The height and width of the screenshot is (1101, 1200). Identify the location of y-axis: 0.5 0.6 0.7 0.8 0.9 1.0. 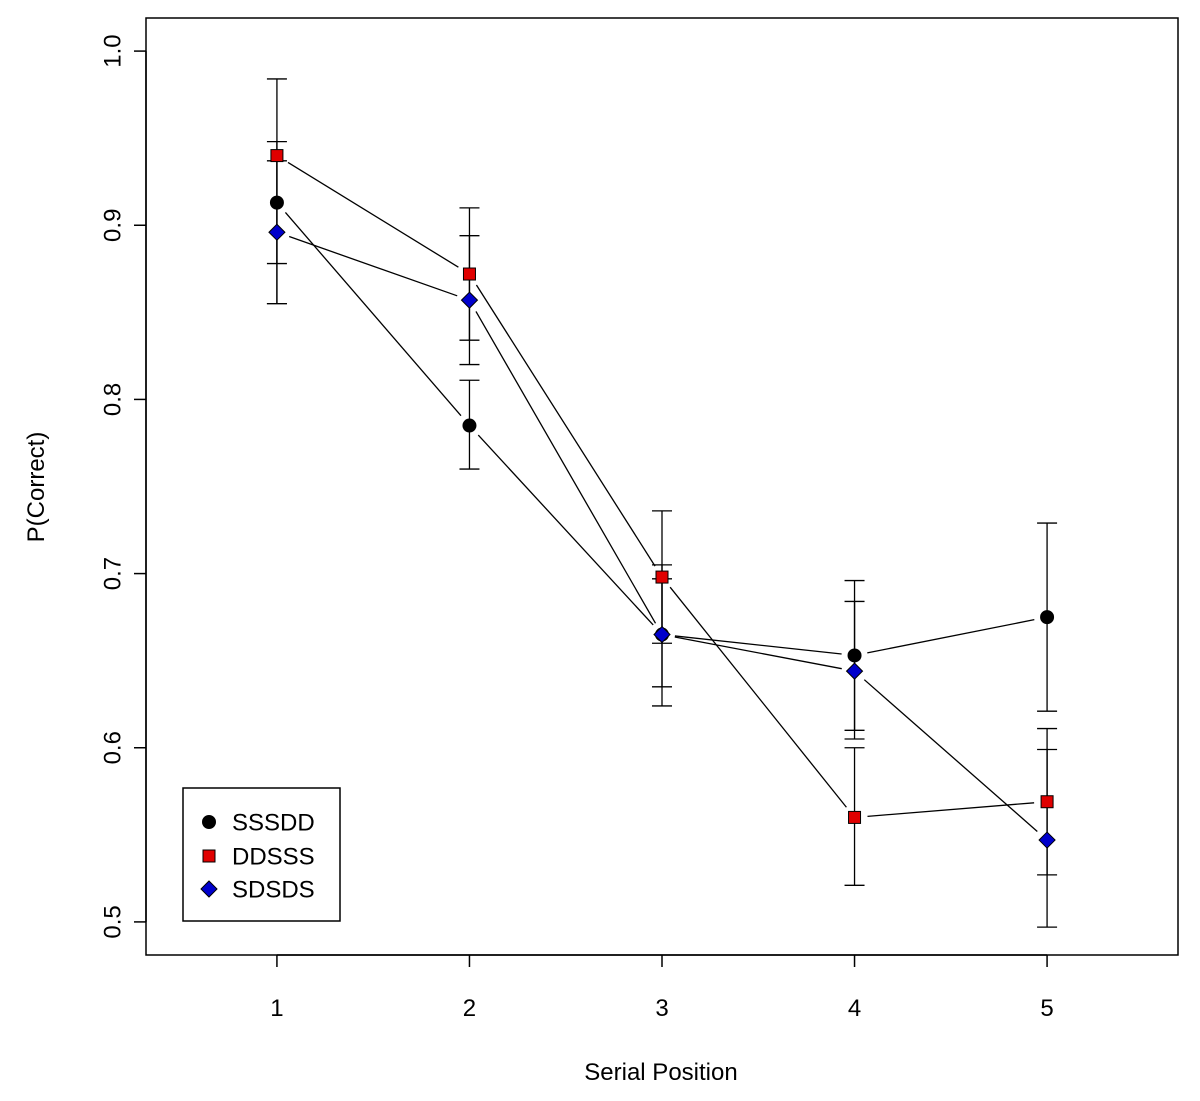
(123, 486).